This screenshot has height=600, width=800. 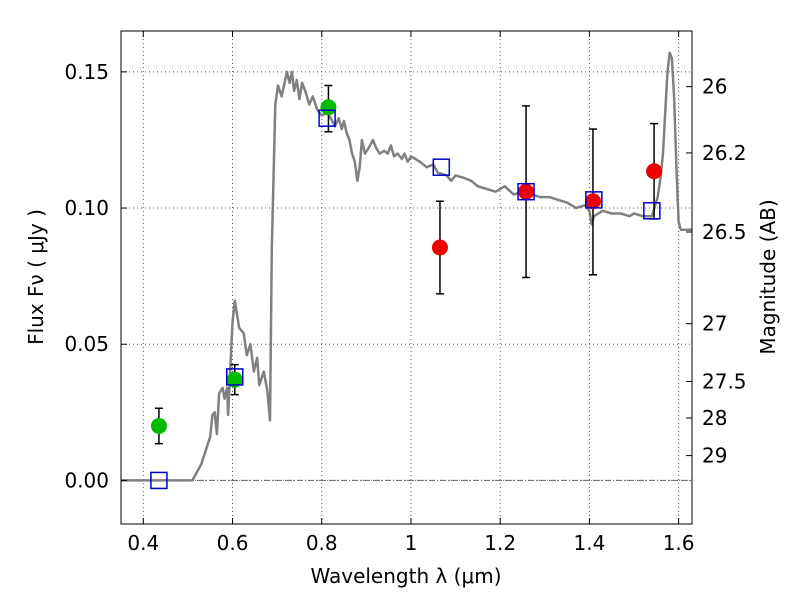 What do you see at coordinates (405, 576) in the screenshot?
I see `x-axis-label: Wavelength λ (μm)` at bounding box center [405, 576].